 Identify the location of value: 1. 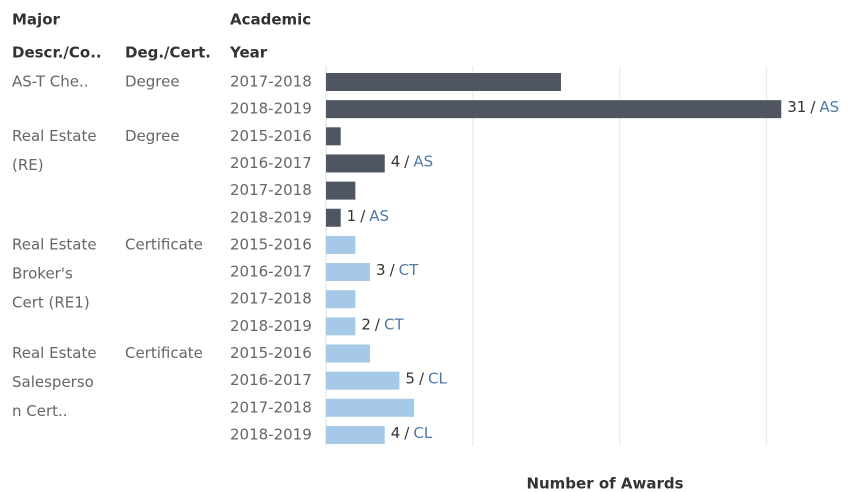
(352, 215).